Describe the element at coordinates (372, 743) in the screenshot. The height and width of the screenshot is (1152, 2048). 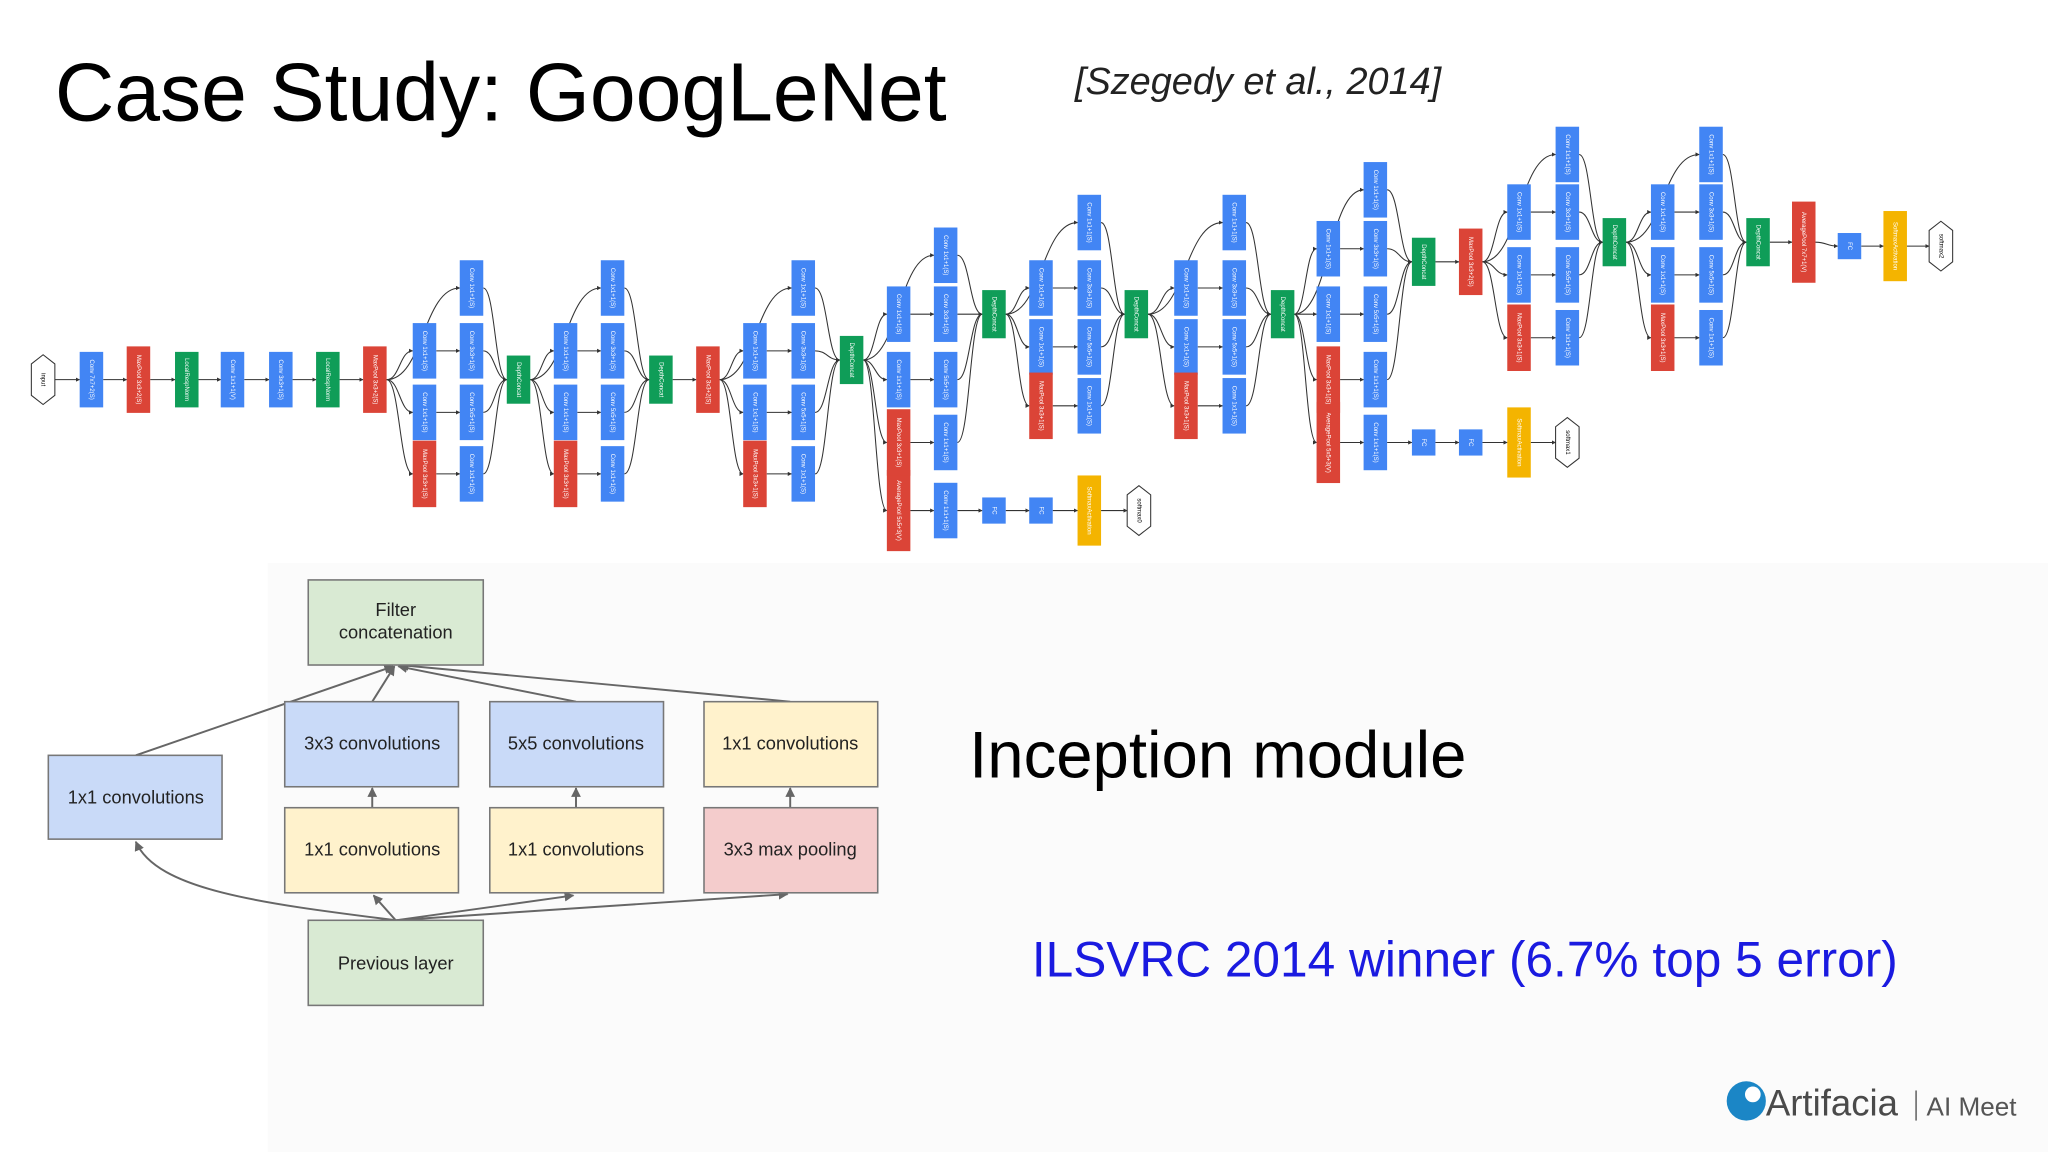
I see `box-label: 3x3 convolutions` at that location.